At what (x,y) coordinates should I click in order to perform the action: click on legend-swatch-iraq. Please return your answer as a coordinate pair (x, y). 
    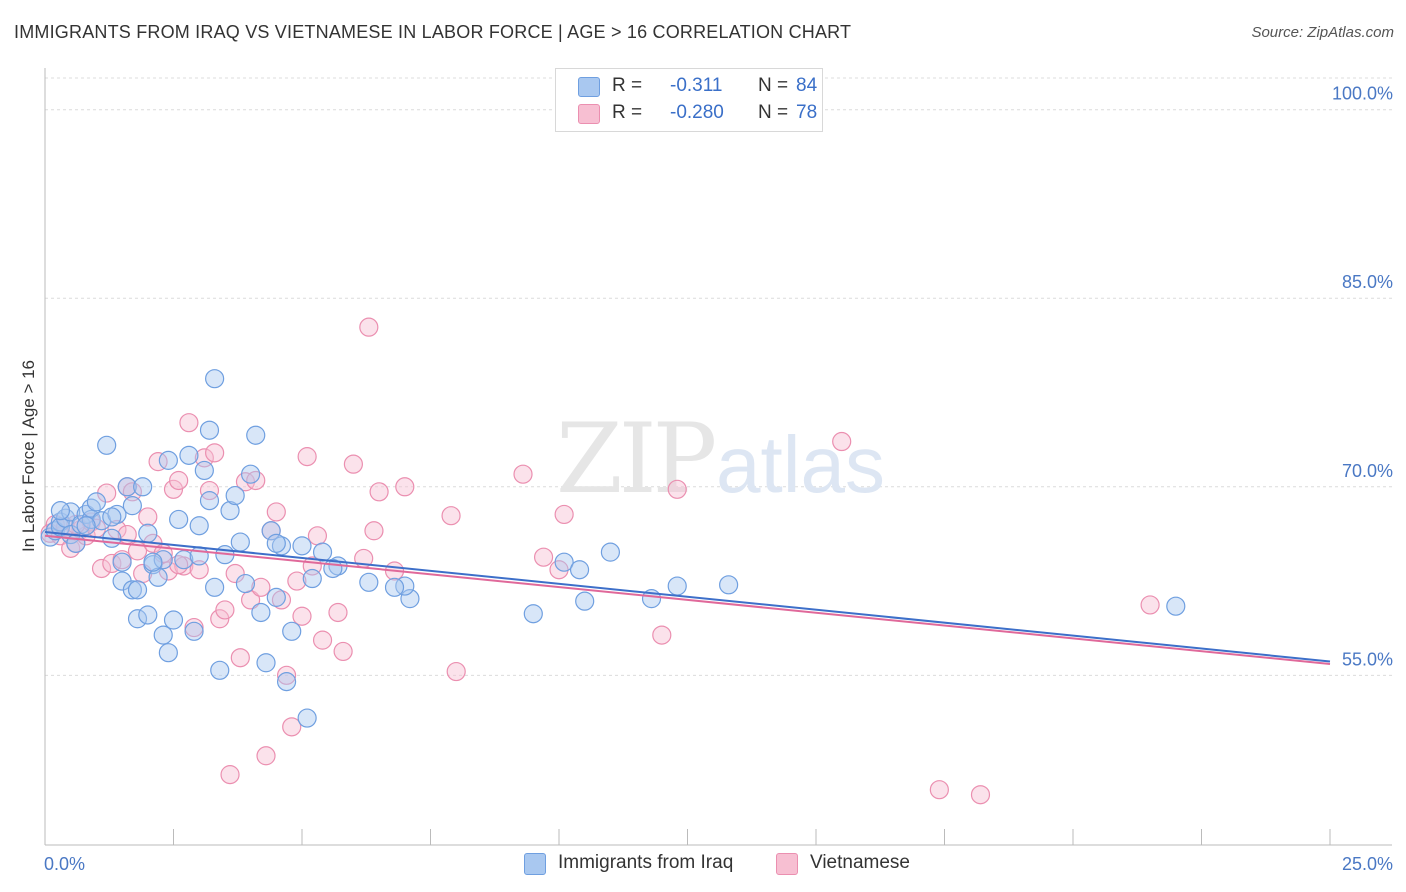
    Looking at the image, I should click on (589, 87).